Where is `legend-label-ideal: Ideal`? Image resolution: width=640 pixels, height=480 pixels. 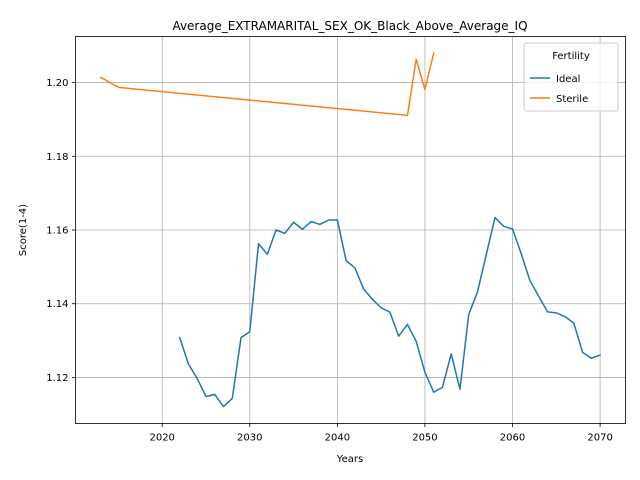
legend-label-ideal: Ideal is located at coordinates (568, 79).